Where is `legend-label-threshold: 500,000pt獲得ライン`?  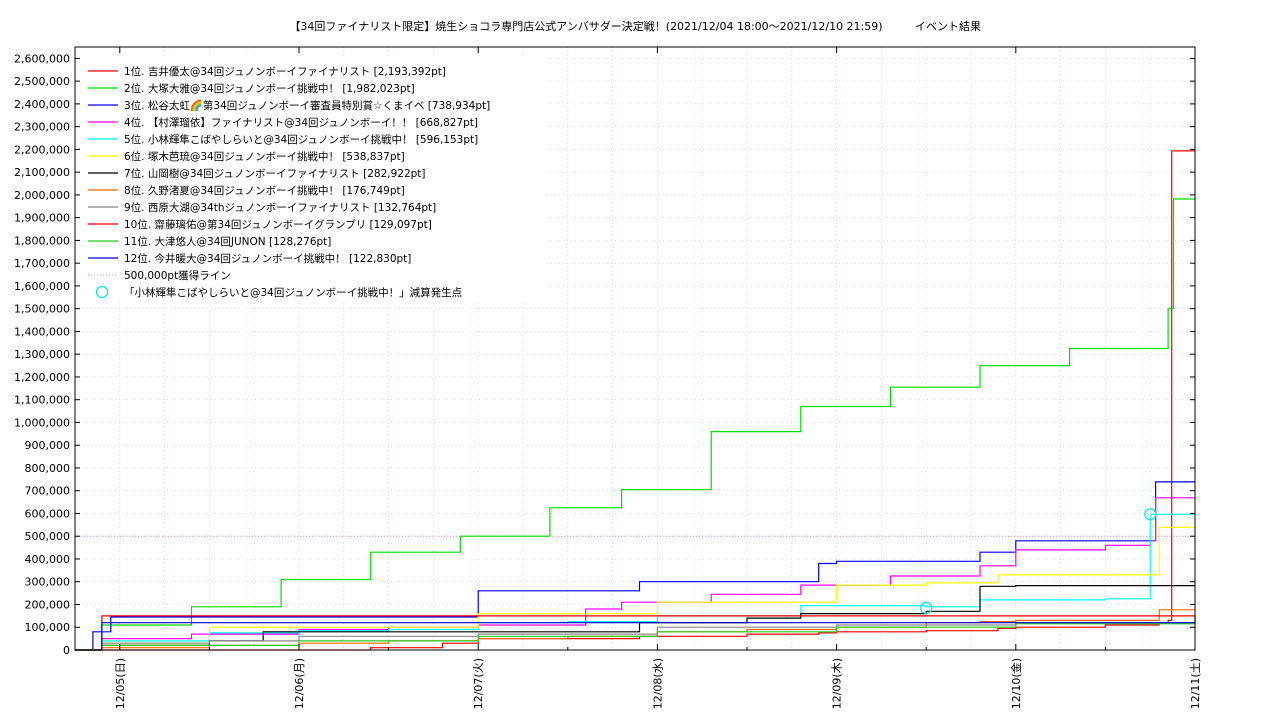
legend-label-threshold: 500,000pt獲得ライン is located at coordinates (177, 275).